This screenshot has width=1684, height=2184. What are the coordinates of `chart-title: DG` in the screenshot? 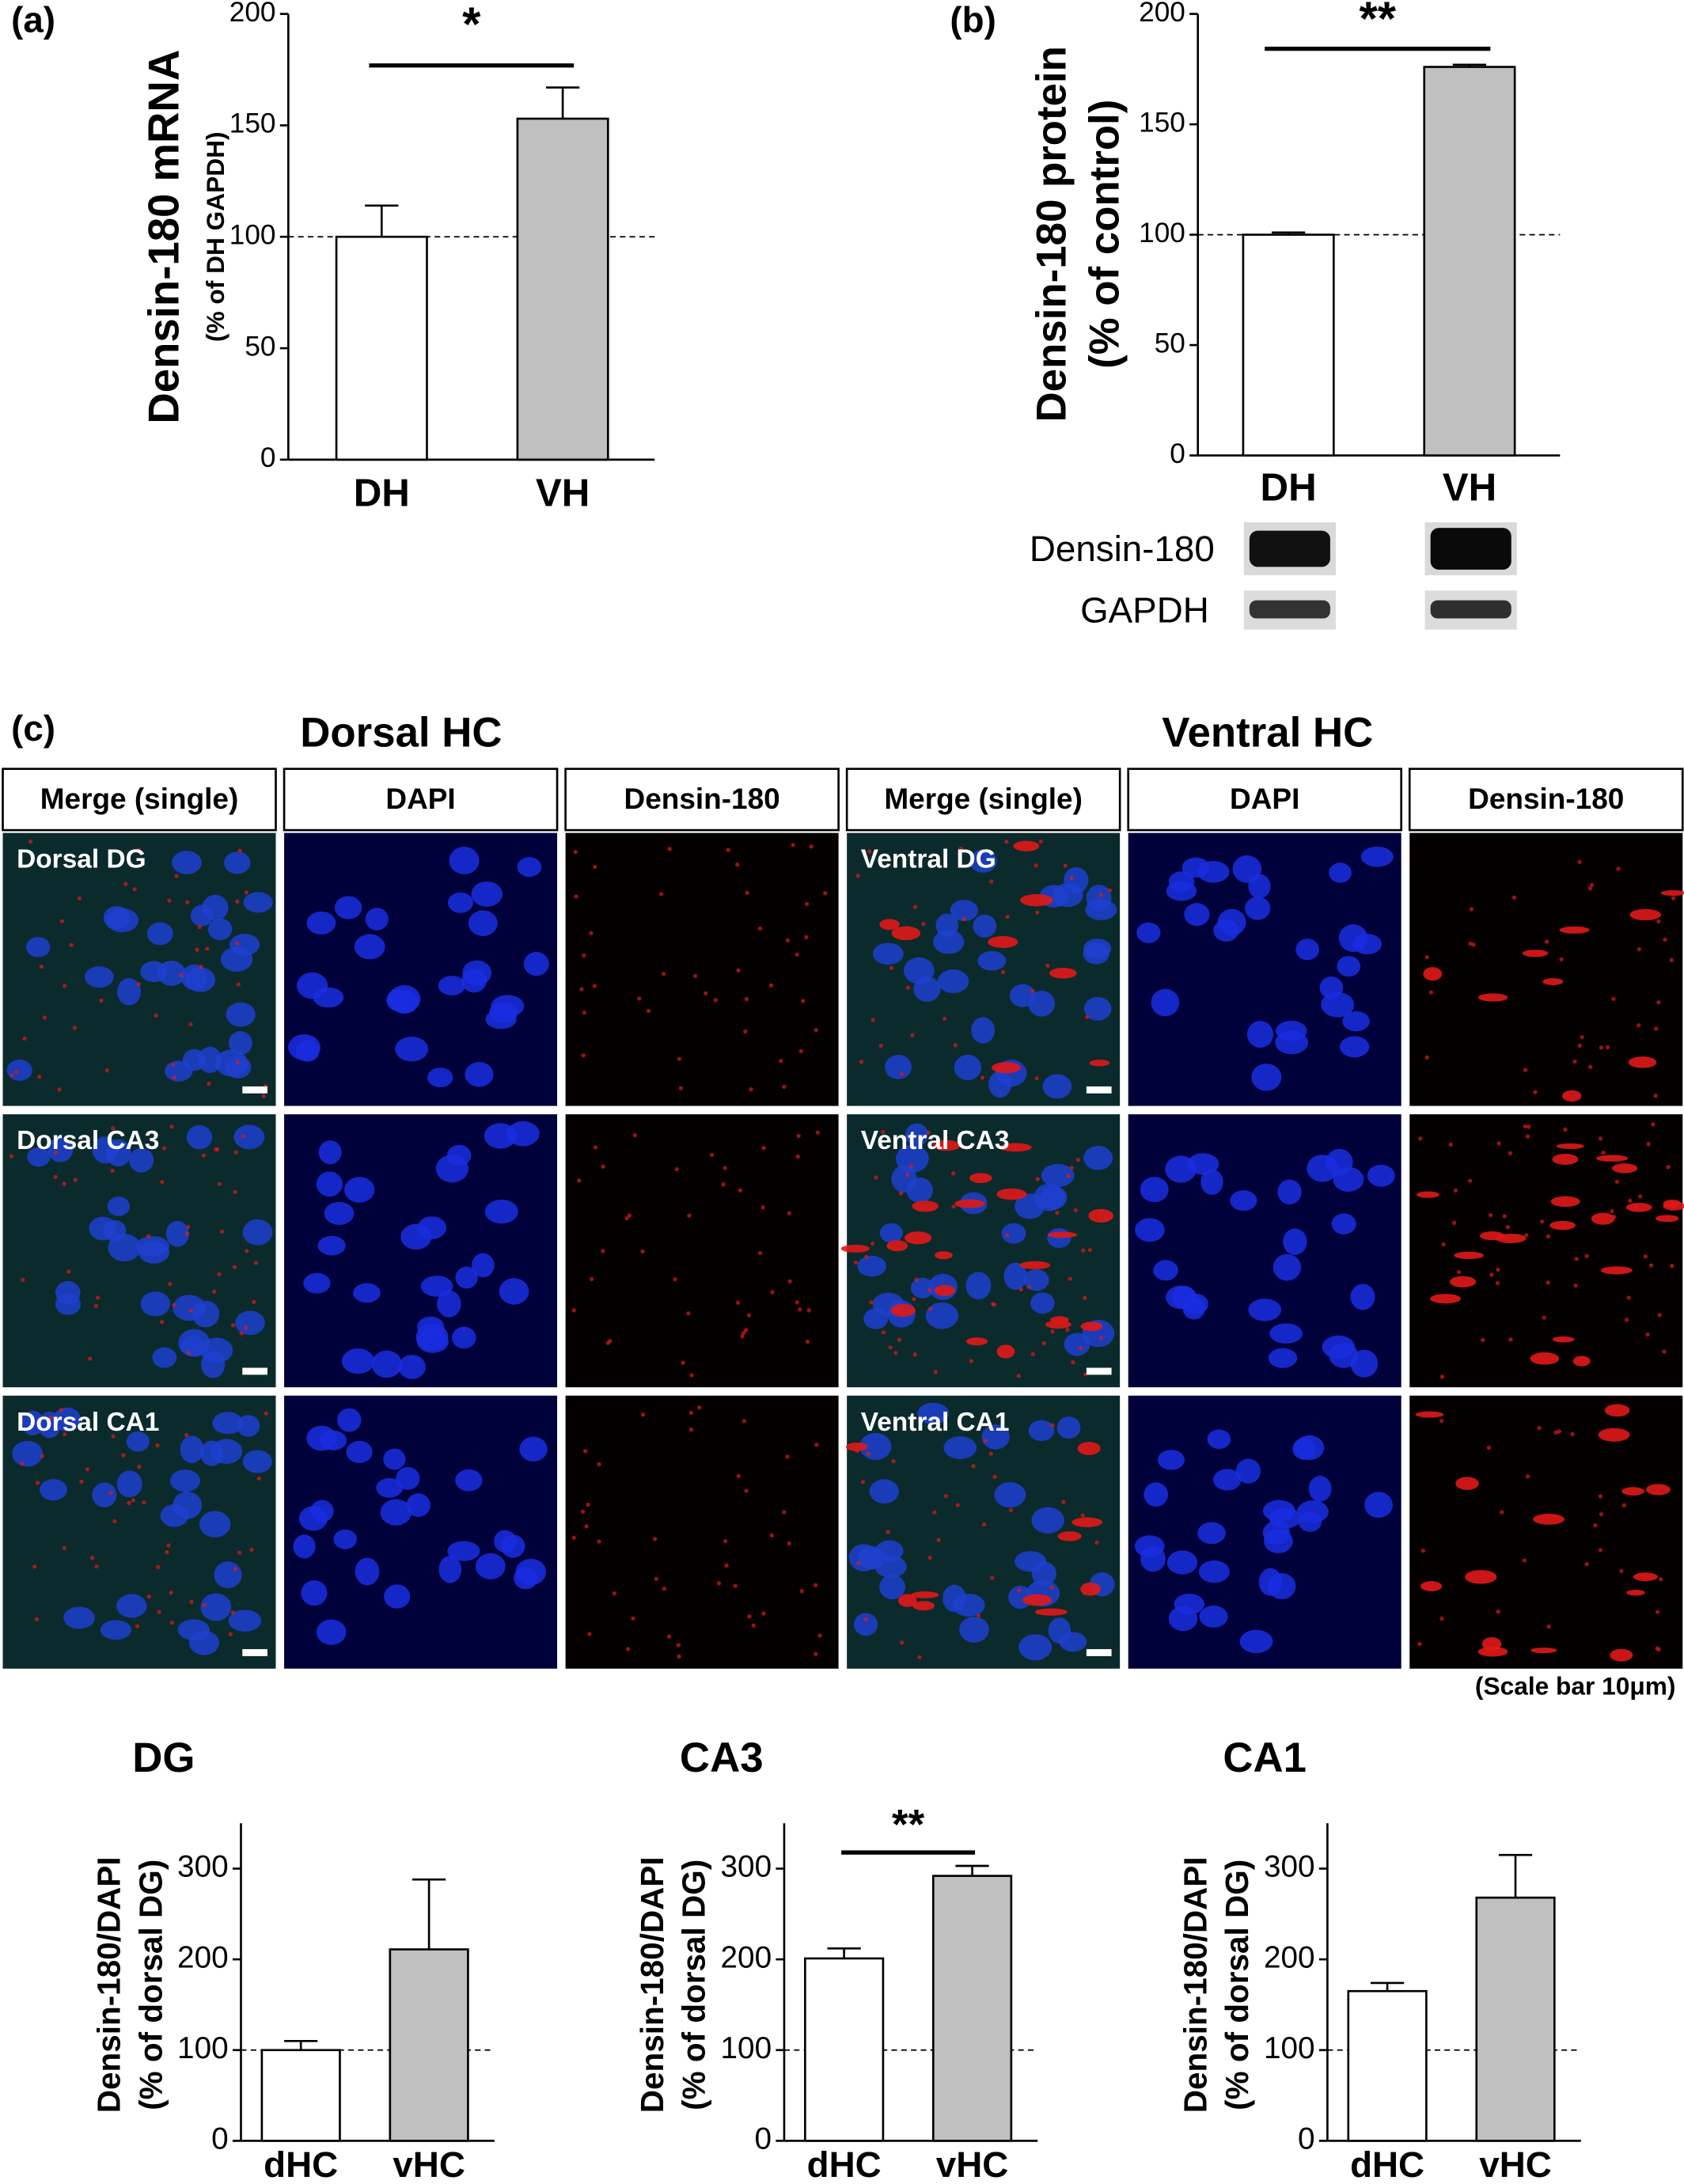 It's located at (163, 1758).